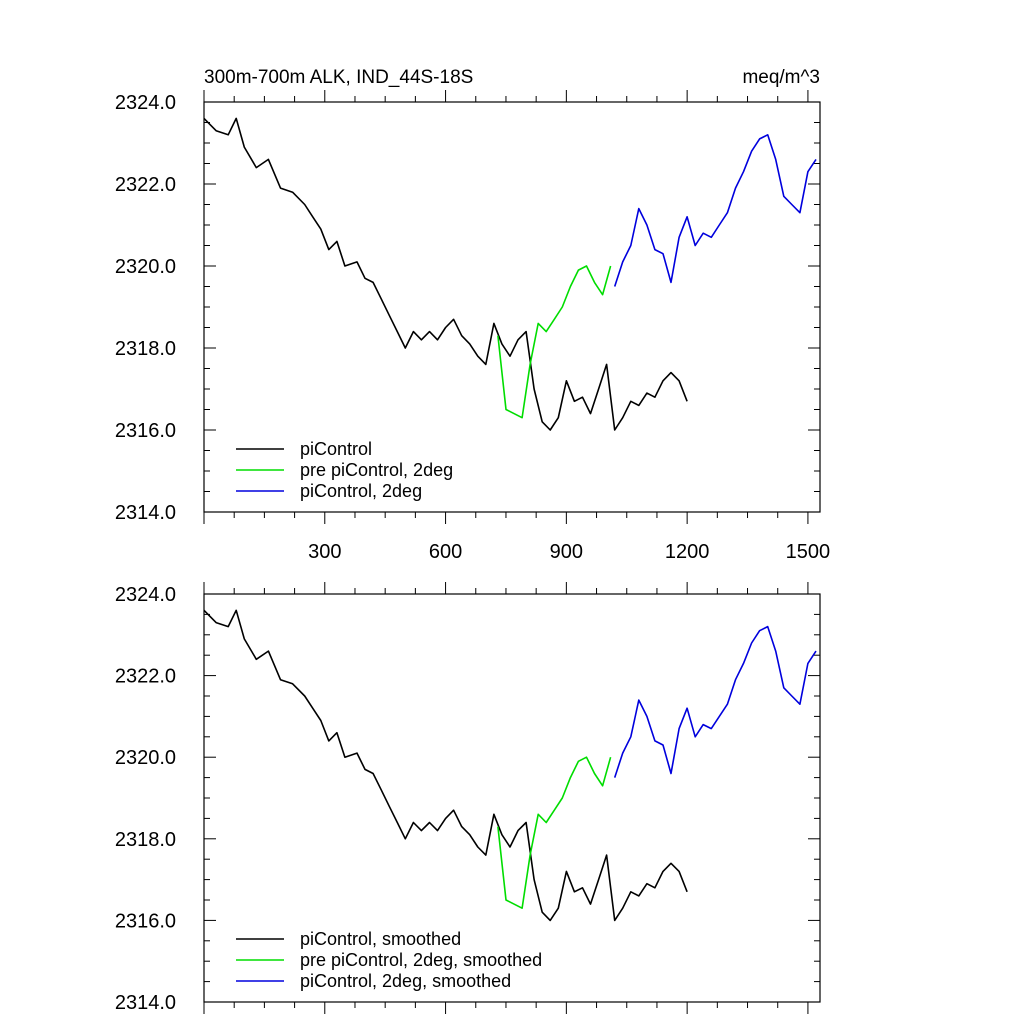 The height and width of the screenshot is (1024, 1024). What do you see at coordinates (380, 939) in the screenshot?
I see `legend-label-1: piControl, smoothed` at bounding box center [380, 939].